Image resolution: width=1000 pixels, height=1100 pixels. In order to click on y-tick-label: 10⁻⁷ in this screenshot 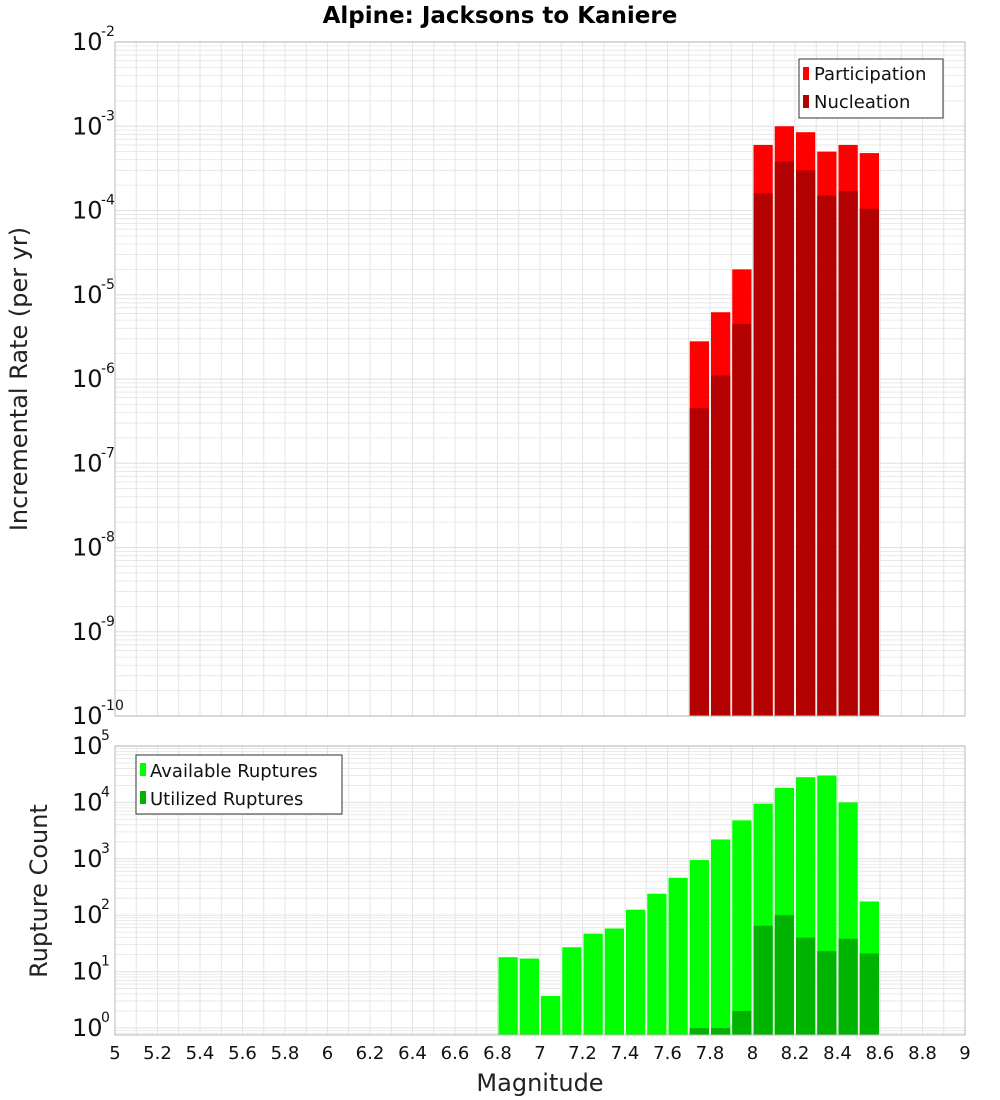, I will do `click(93, 461)`.